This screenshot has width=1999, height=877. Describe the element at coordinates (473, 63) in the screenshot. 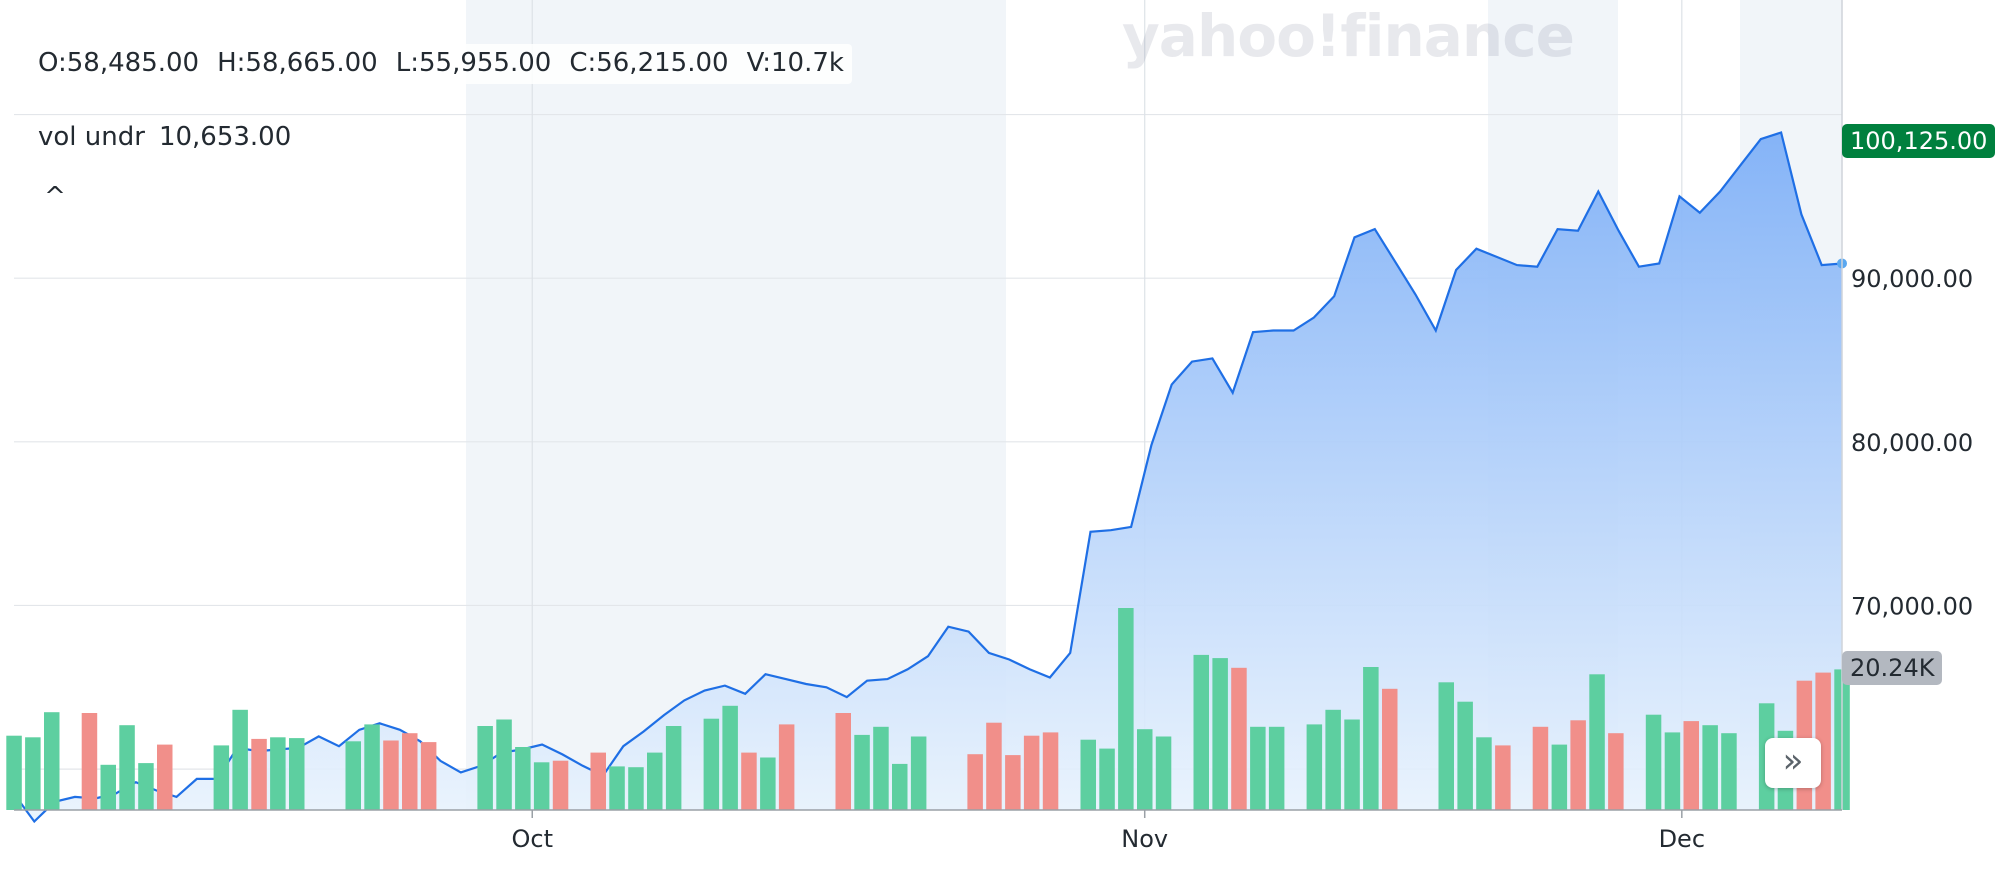

I see `low-value: L:55,955.00` at that location.